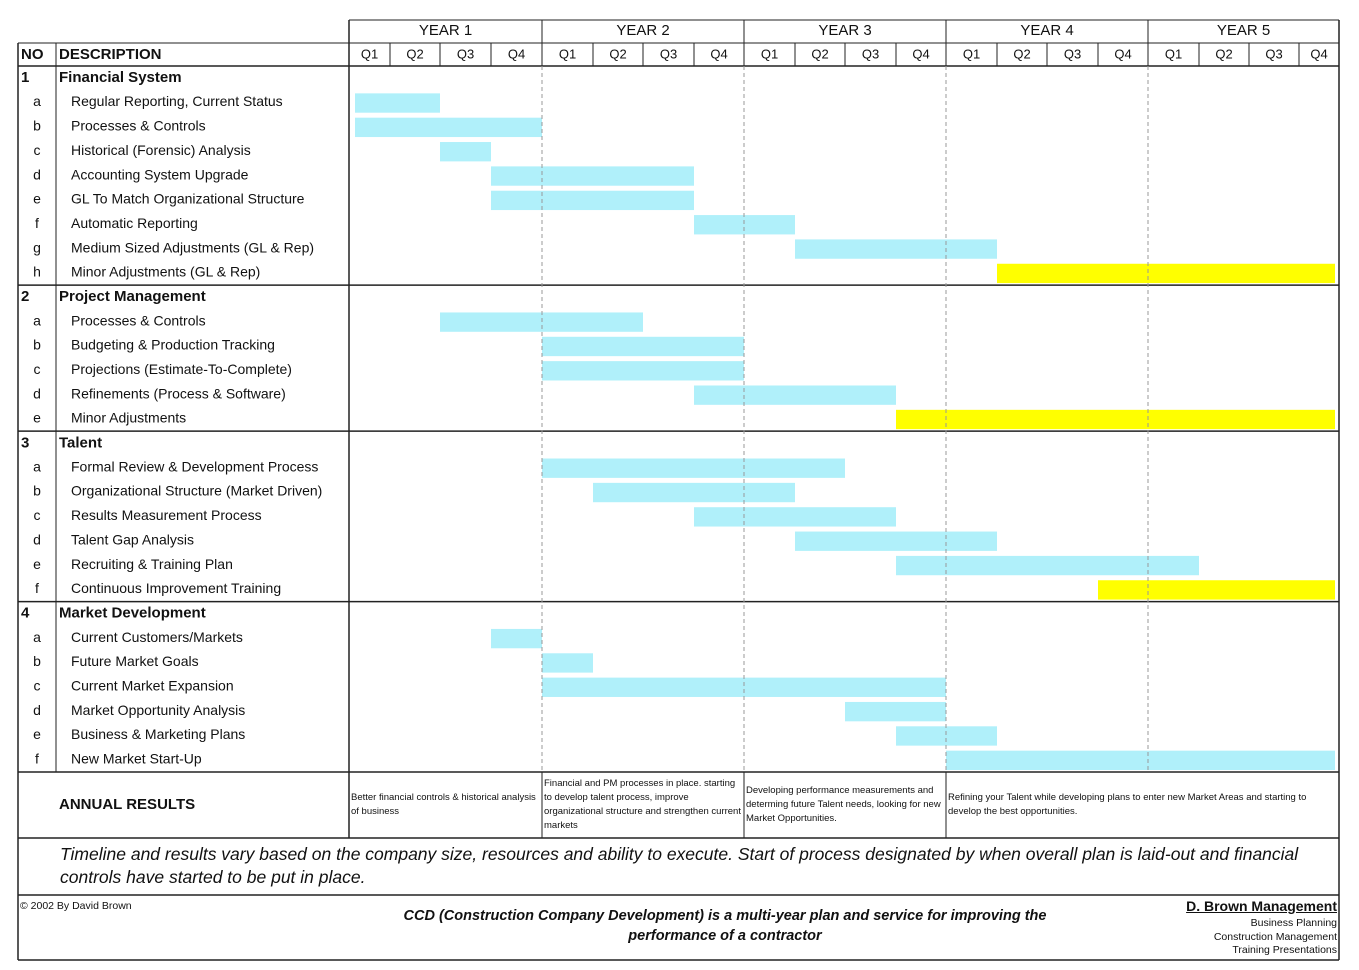 This screenshot has height=970, width=1359. Describe the element at coordinates (173, 345) in the screenshot. I see `task-label: Budgeting & Production Tracking` at that location.